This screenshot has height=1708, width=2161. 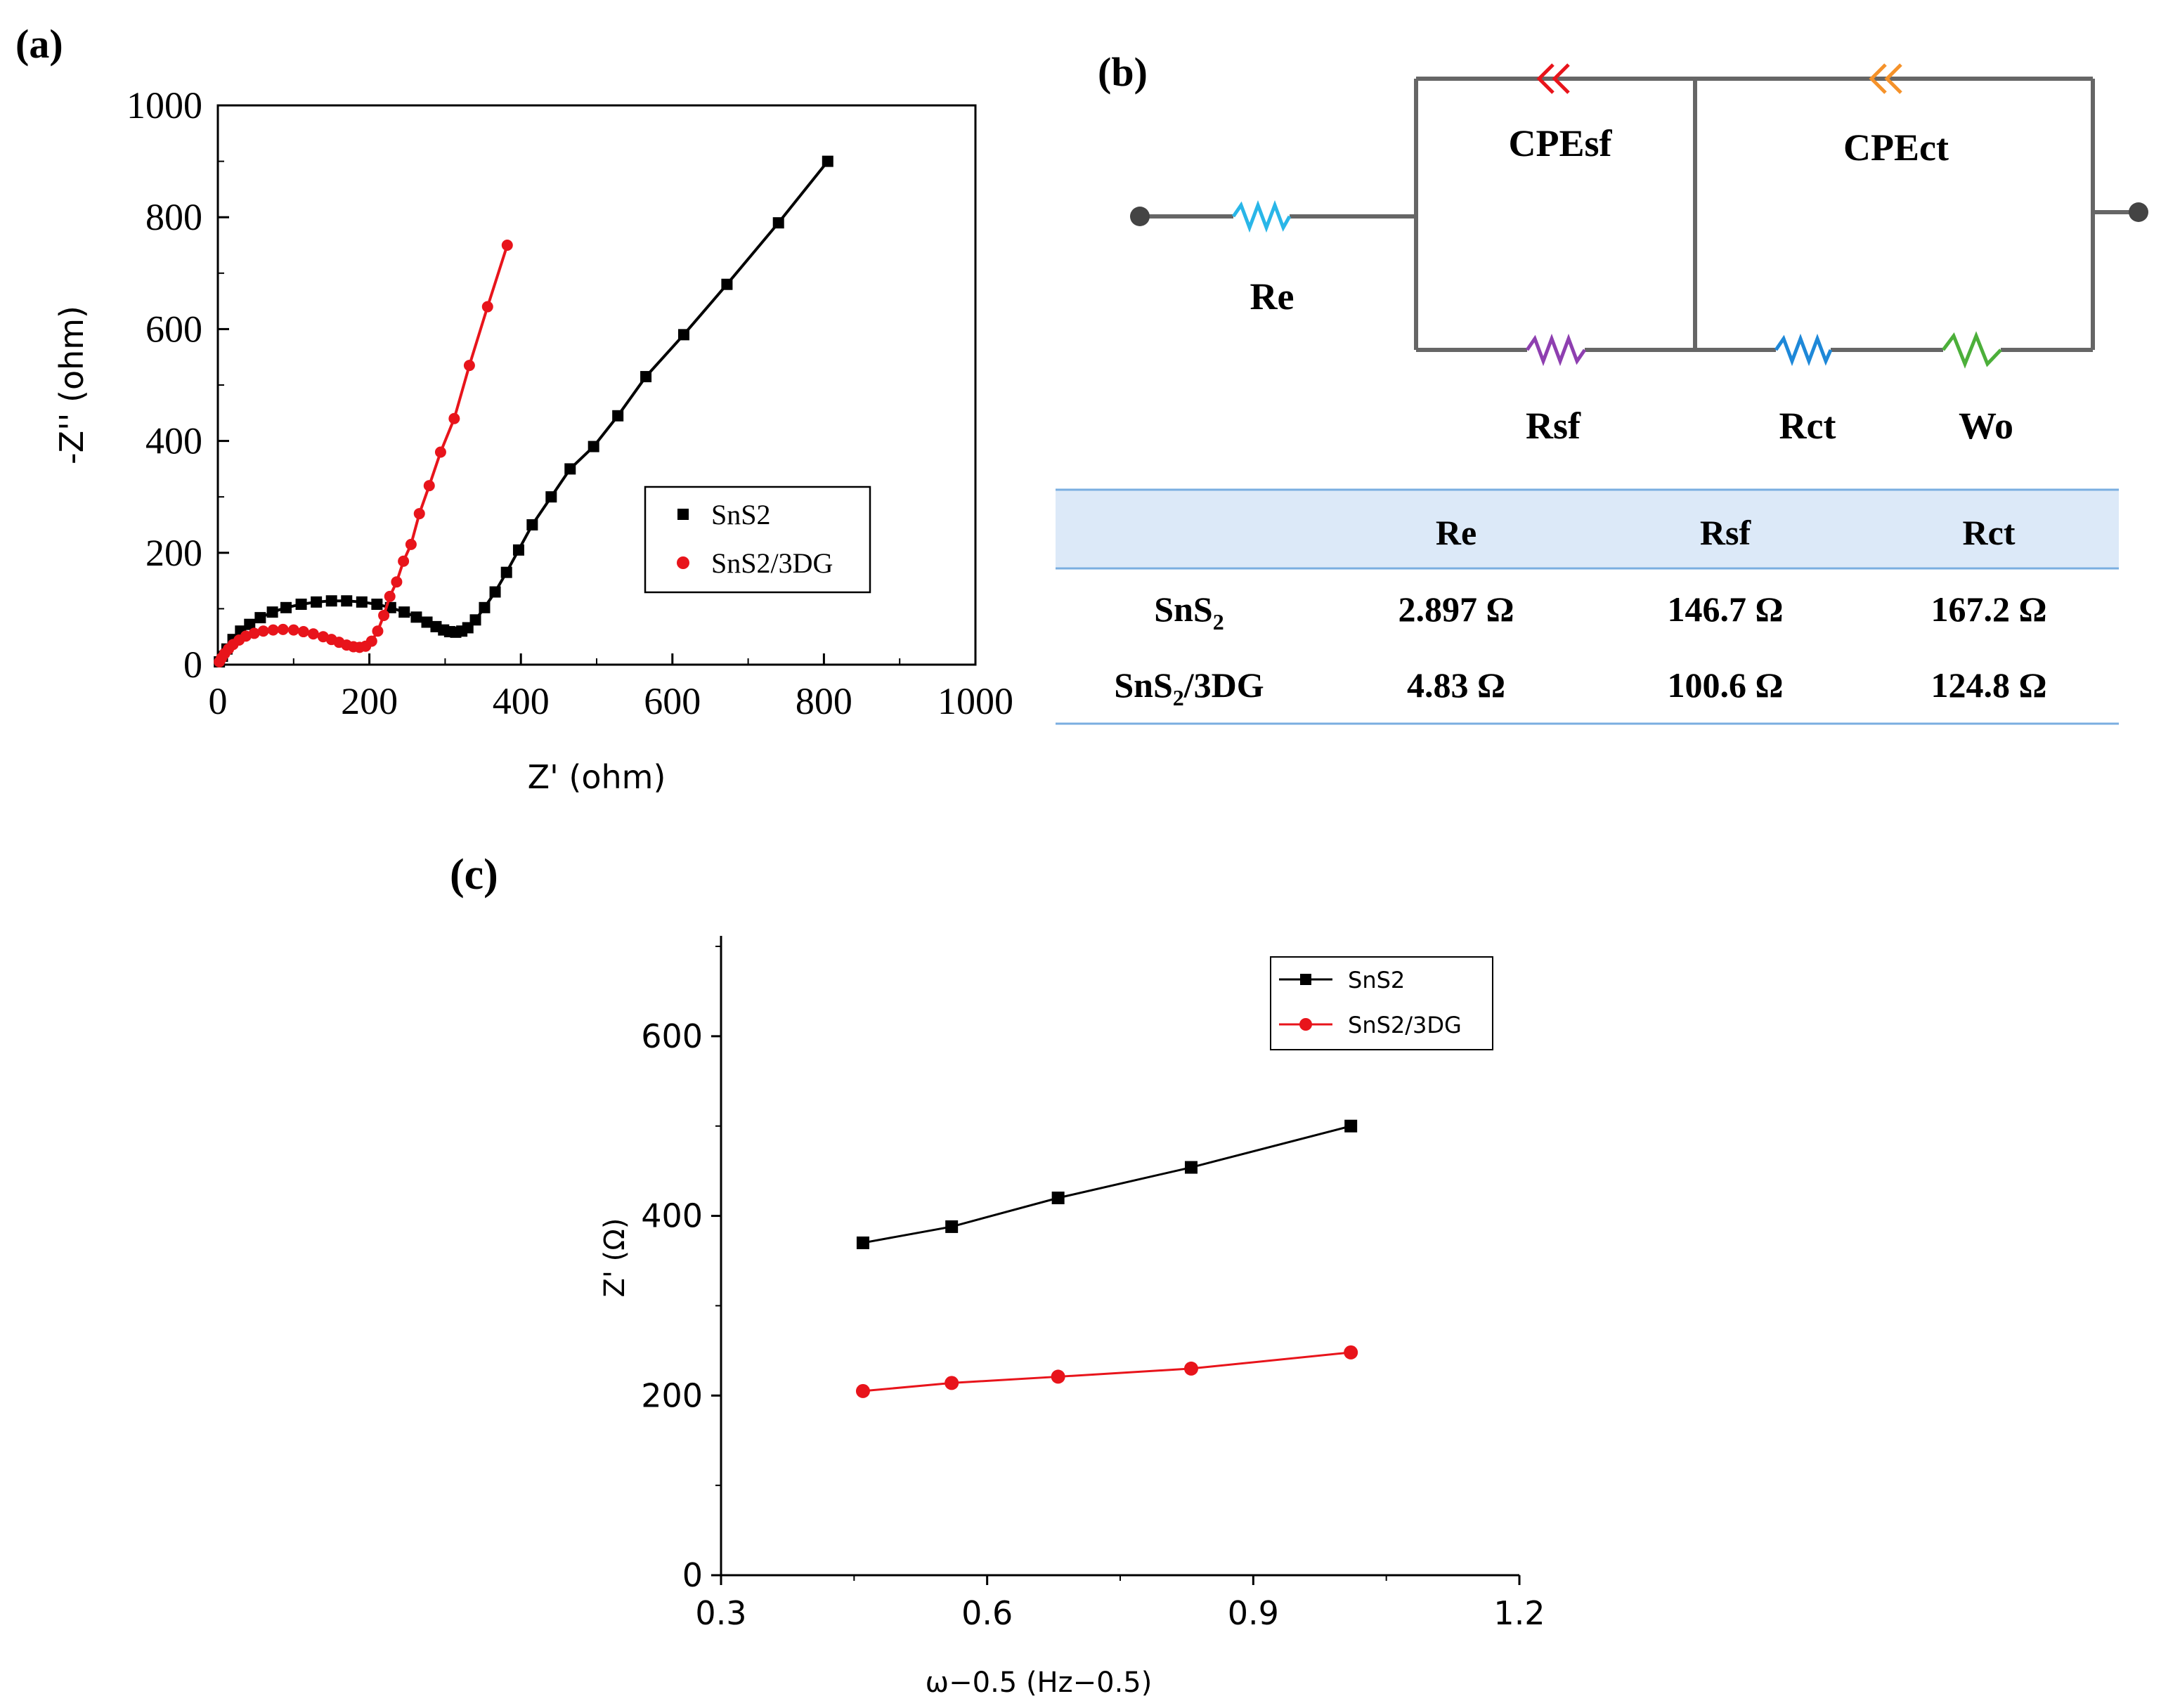 What do you see at coordinates (218, 701) in the screenshot?
I see `chart-a-xtick-label: 0` at bounding box center [218, 701].